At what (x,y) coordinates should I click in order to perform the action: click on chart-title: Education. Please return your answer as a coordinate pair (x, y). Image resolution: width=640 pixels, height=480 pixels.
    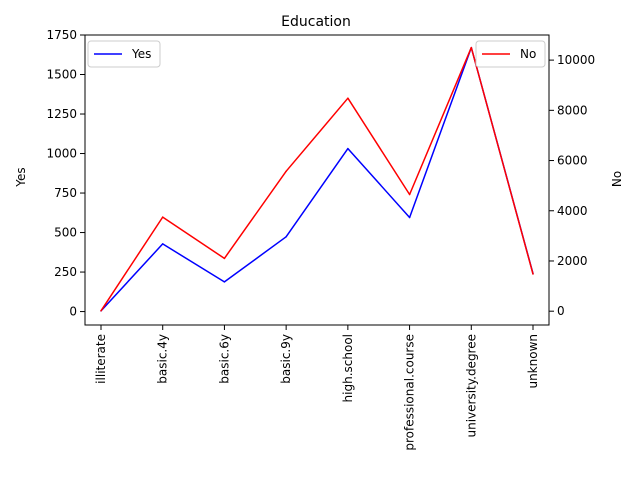
    Looking at the image, I should click on (316, 22).